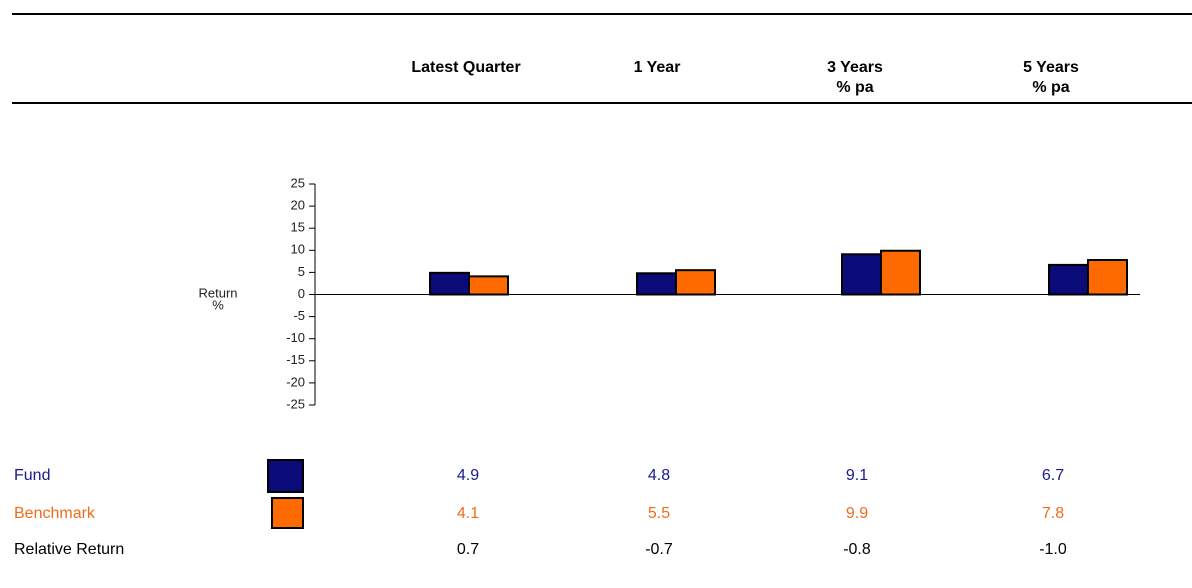  What do you see at coordinates (857, 513) in the screenshot?
I see `value-label: 9.9` at bounding box center [857, 513].